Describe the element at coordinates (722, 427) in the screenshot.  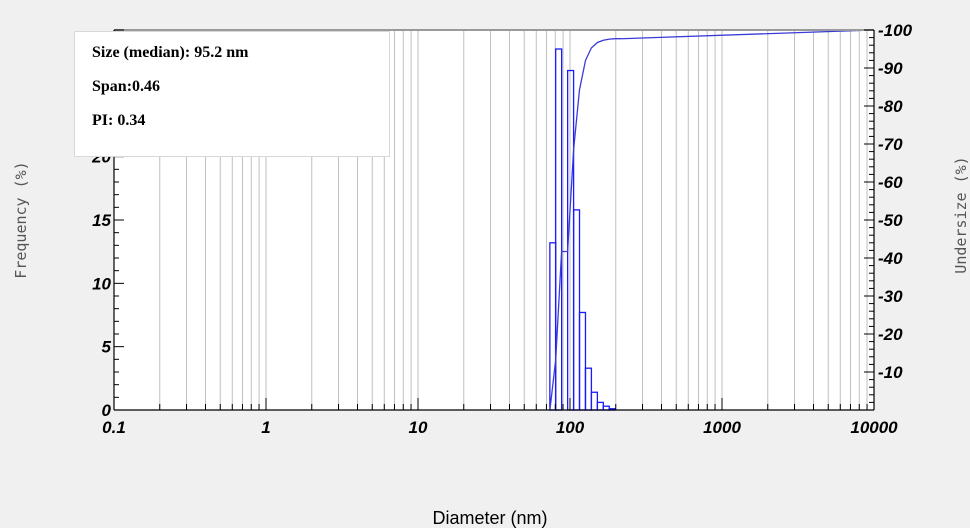
I see `x-tick-label: 1000` at that location.